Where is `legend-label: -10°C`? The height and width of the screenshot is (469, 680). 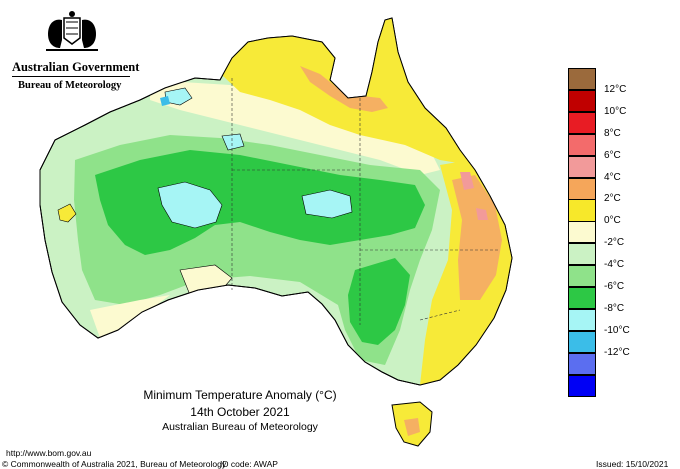 legend-label: -10°C is located at coordinates (617, 330).